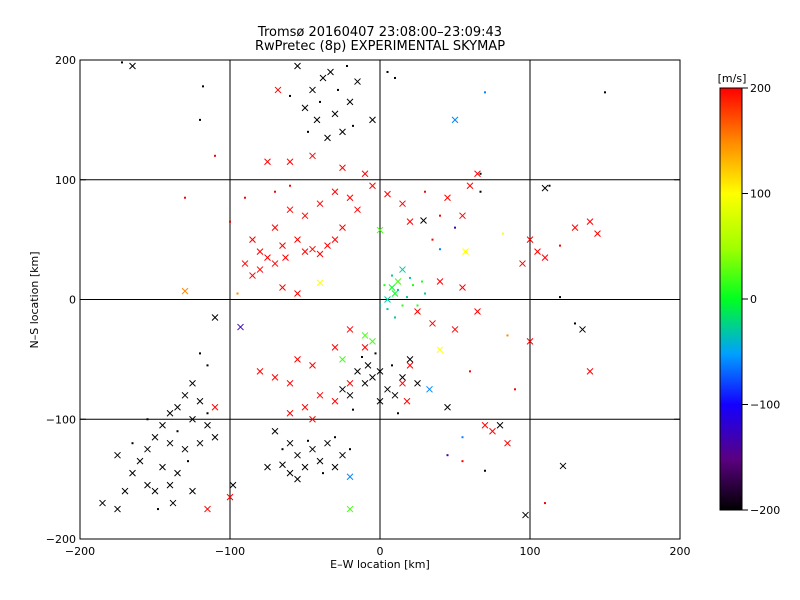 Image resolution: width=800 pixels, height=600 pixels. What do you see at coordinates (380, 564) in the screenshot?
I see `x-axis-label: E–W location [km]` at bounding box center [380, 564].